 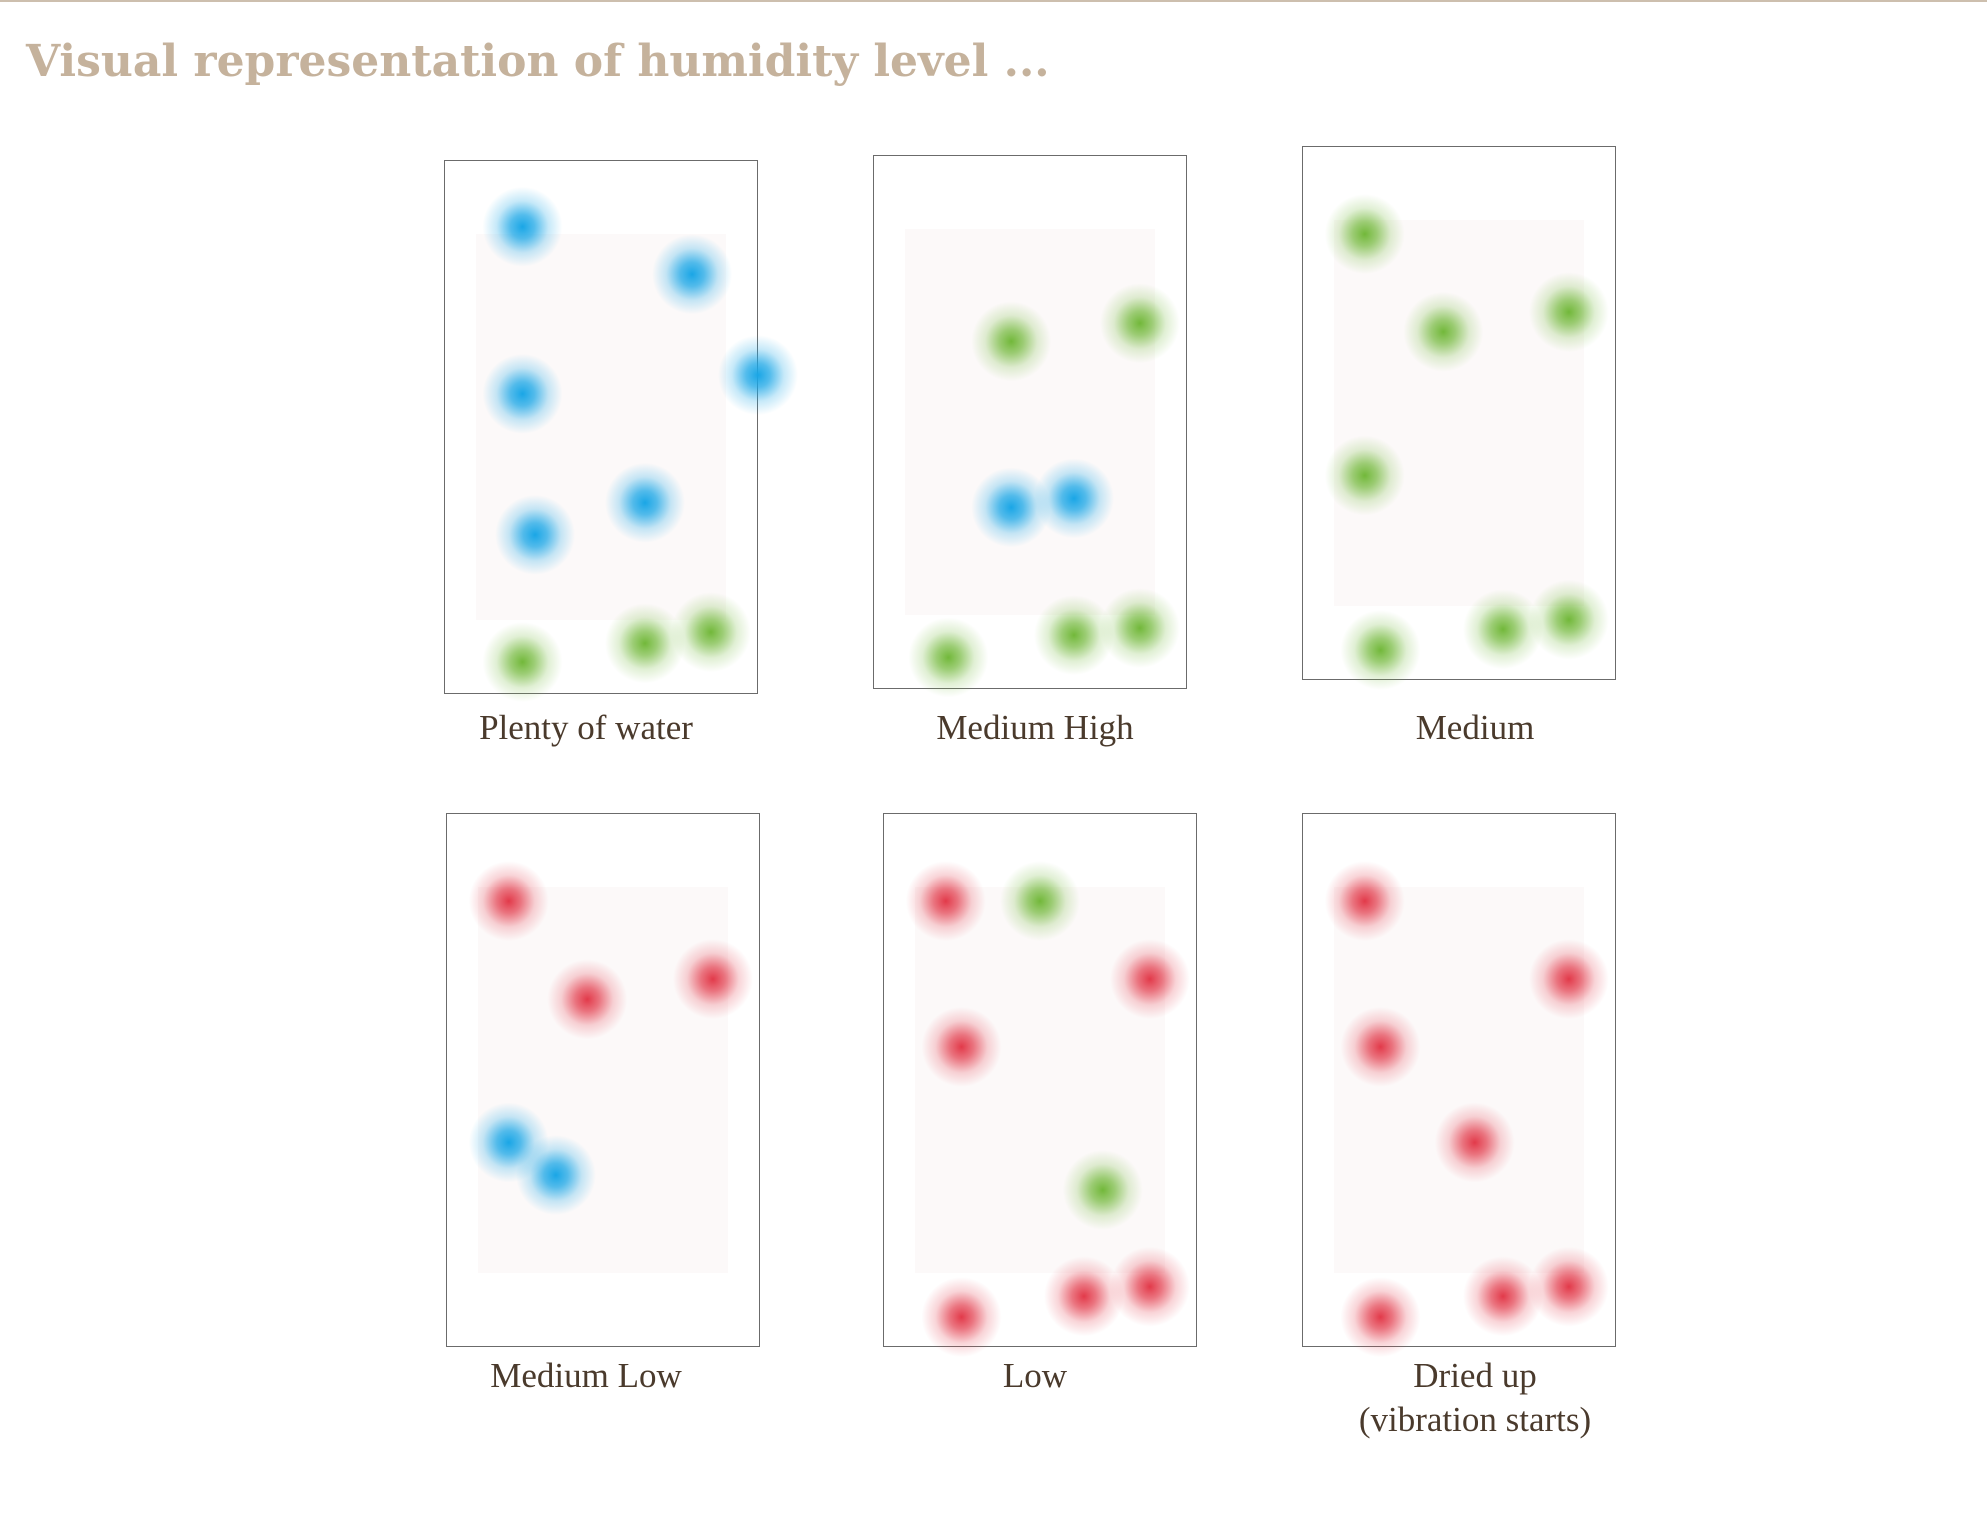 I want to click on caption-low: Low, so click(x=1035, y=1375).